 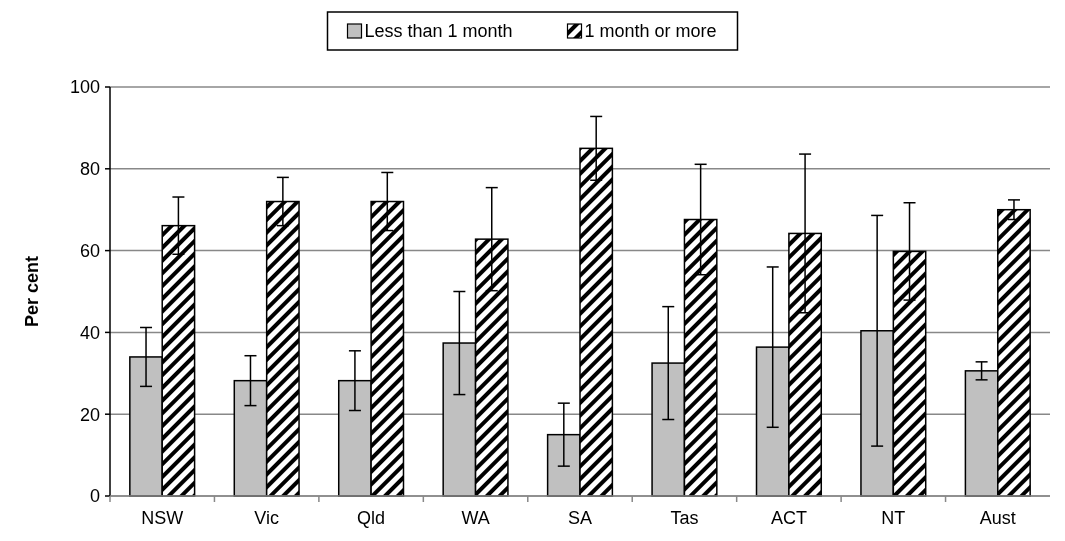 I want to click on y-tick-label: 20, so click(x=89, y=414).